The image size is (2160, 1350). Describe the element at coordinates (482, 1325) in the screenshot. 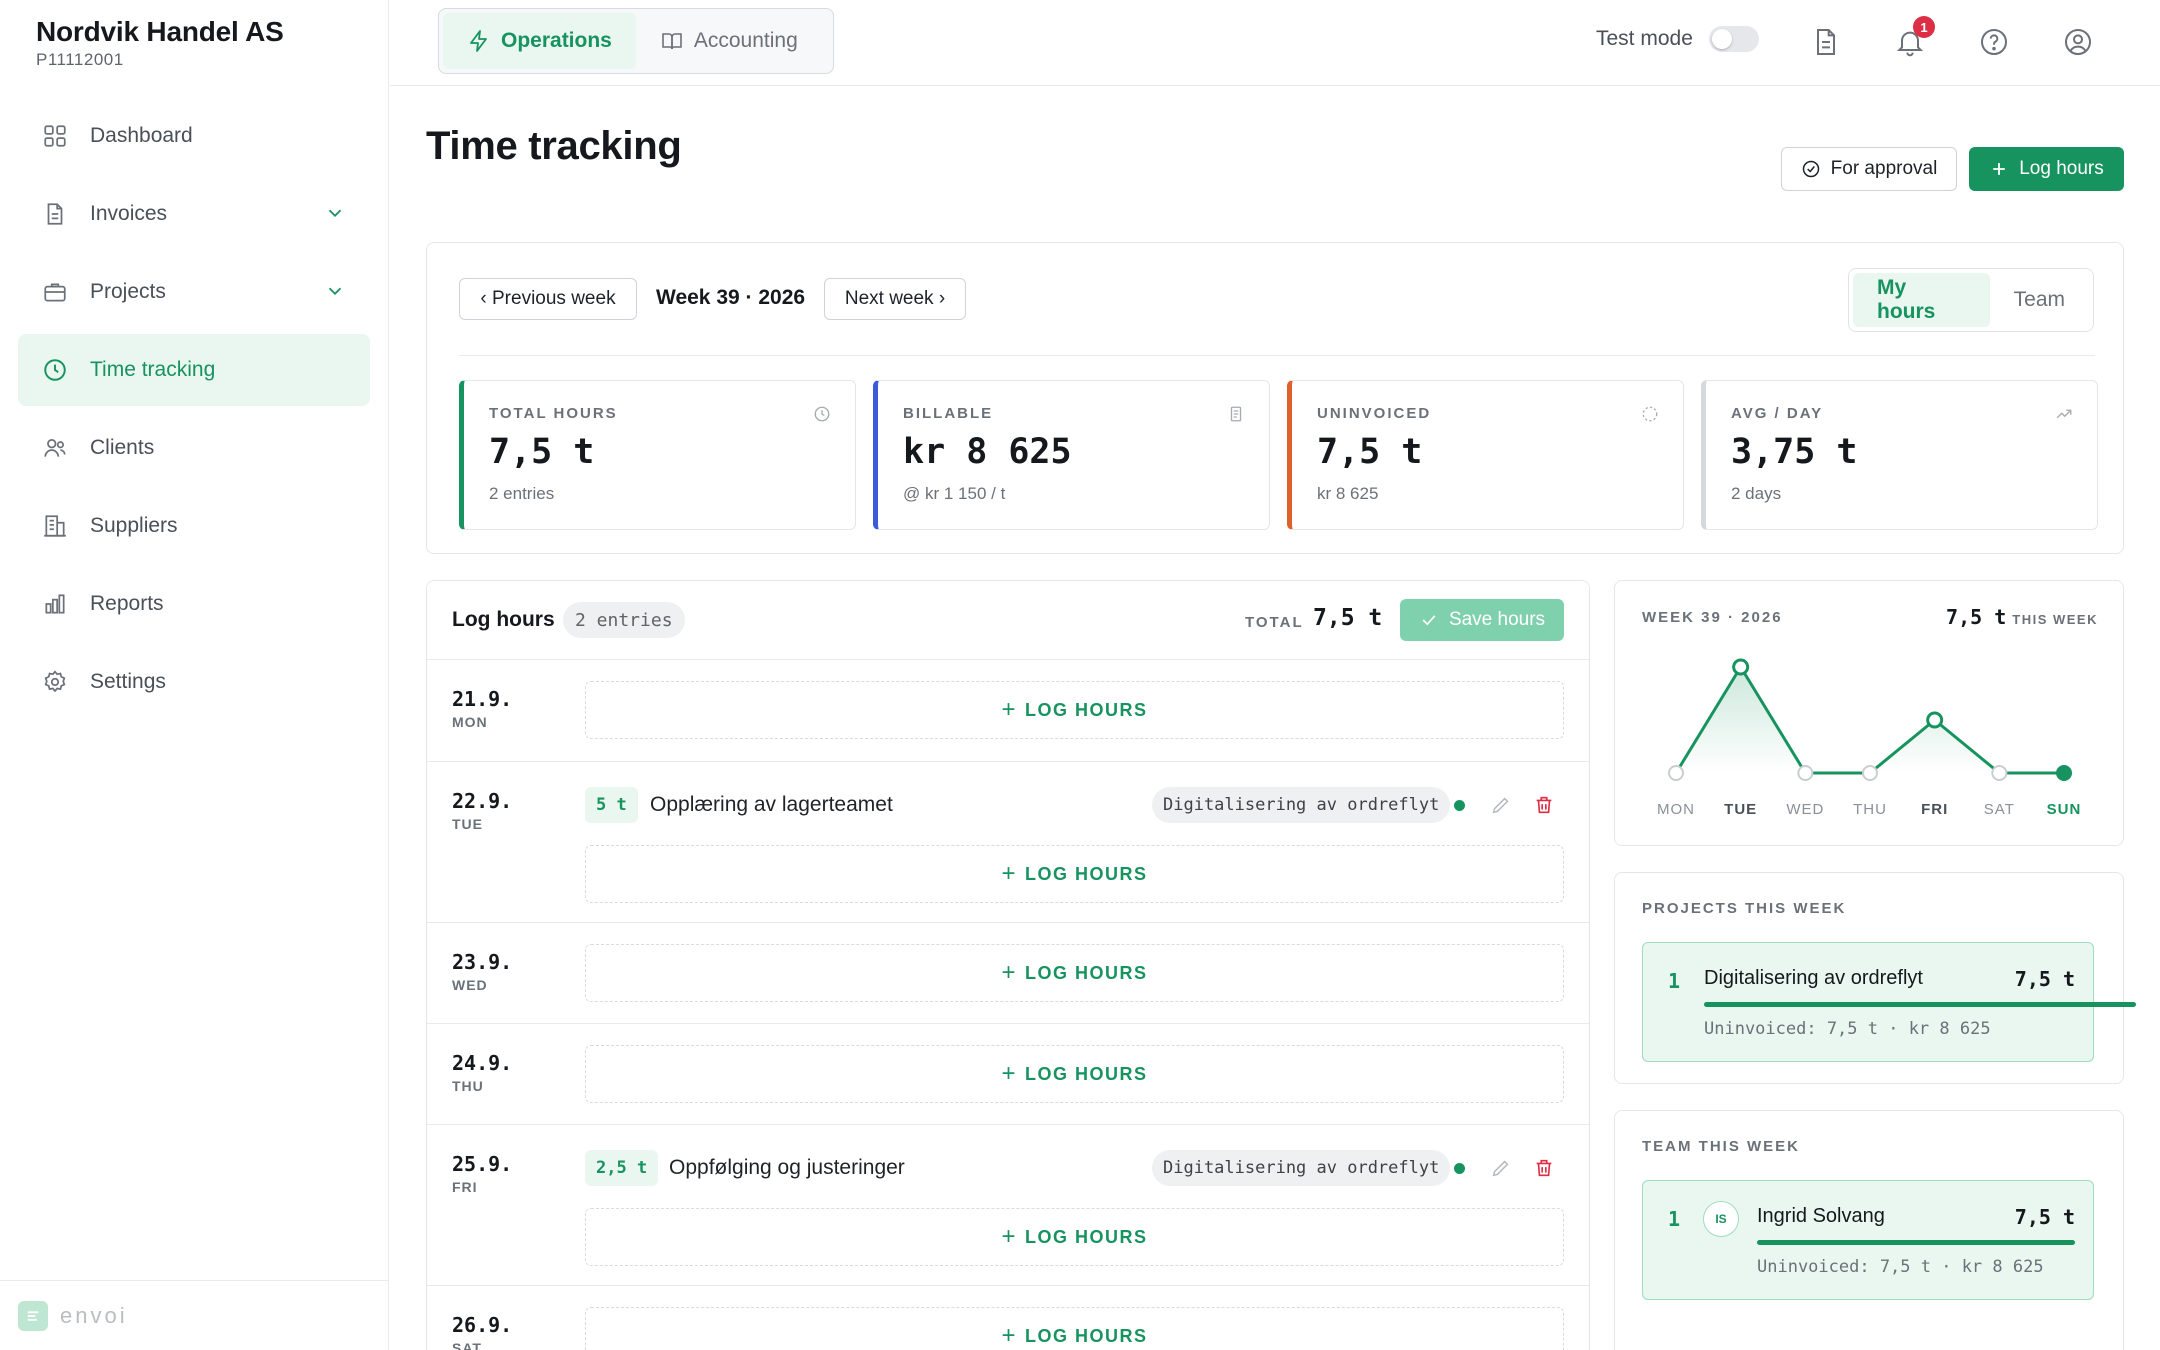

I see `day-date: 26.9.` at that location.